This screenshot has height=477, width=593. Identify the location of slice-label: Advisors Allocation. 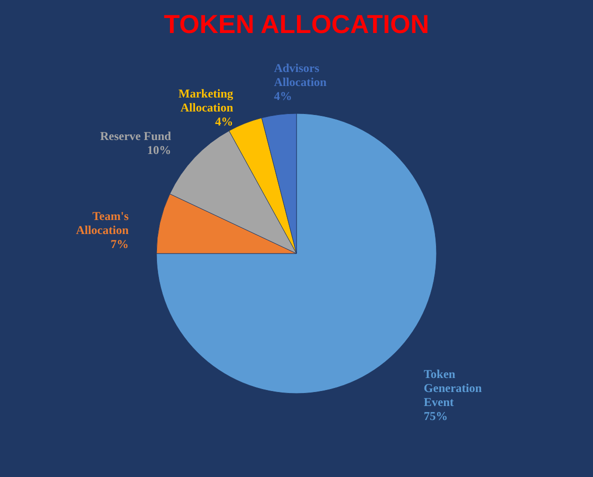
(300, 74).